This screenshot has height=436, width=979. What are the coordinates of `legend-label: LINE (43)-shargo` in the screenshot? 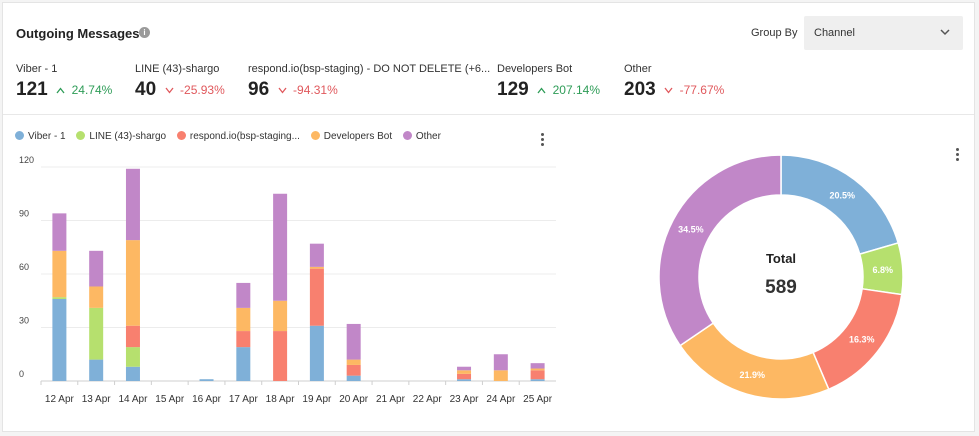 It's located at (128, 136).